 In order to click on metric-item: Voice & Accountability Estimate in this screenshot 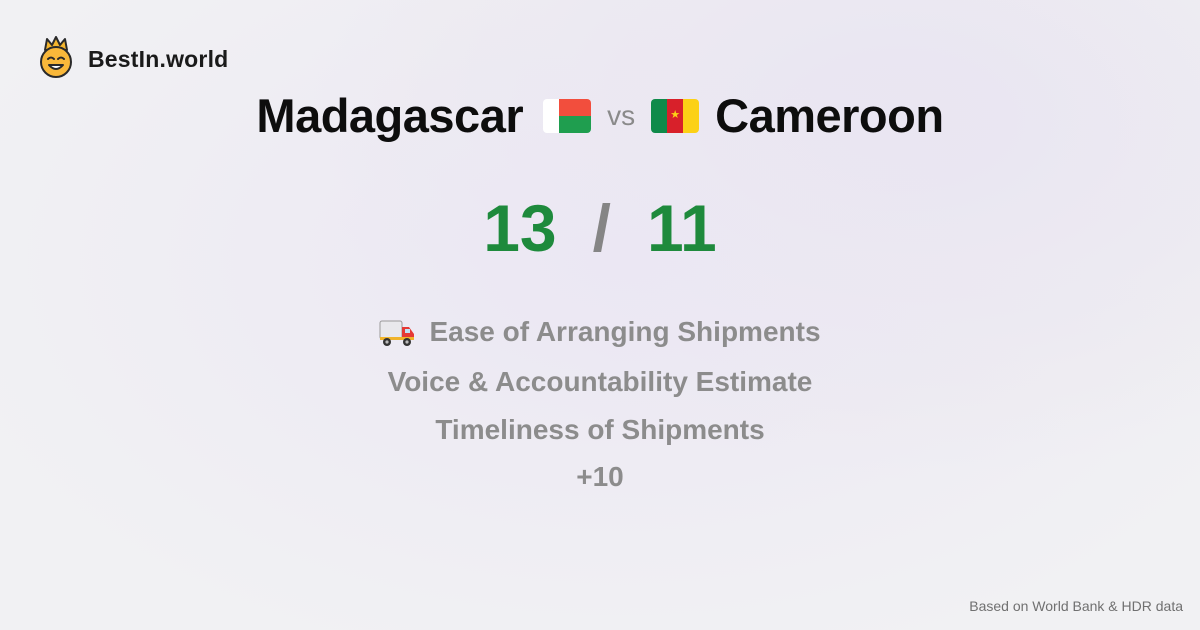, I will do `click(600, 382)`.